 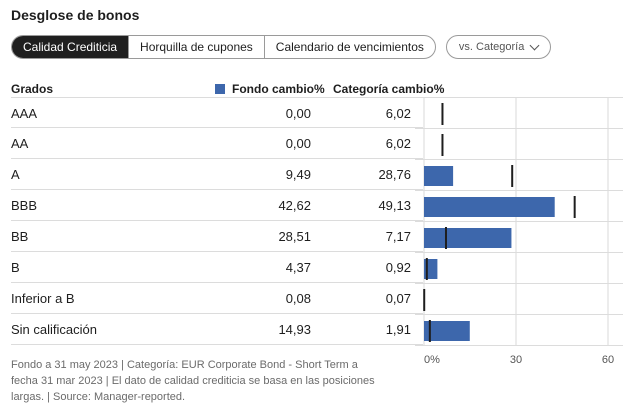 I want to click on category-value: 7,17, so click(x=398, y=236).